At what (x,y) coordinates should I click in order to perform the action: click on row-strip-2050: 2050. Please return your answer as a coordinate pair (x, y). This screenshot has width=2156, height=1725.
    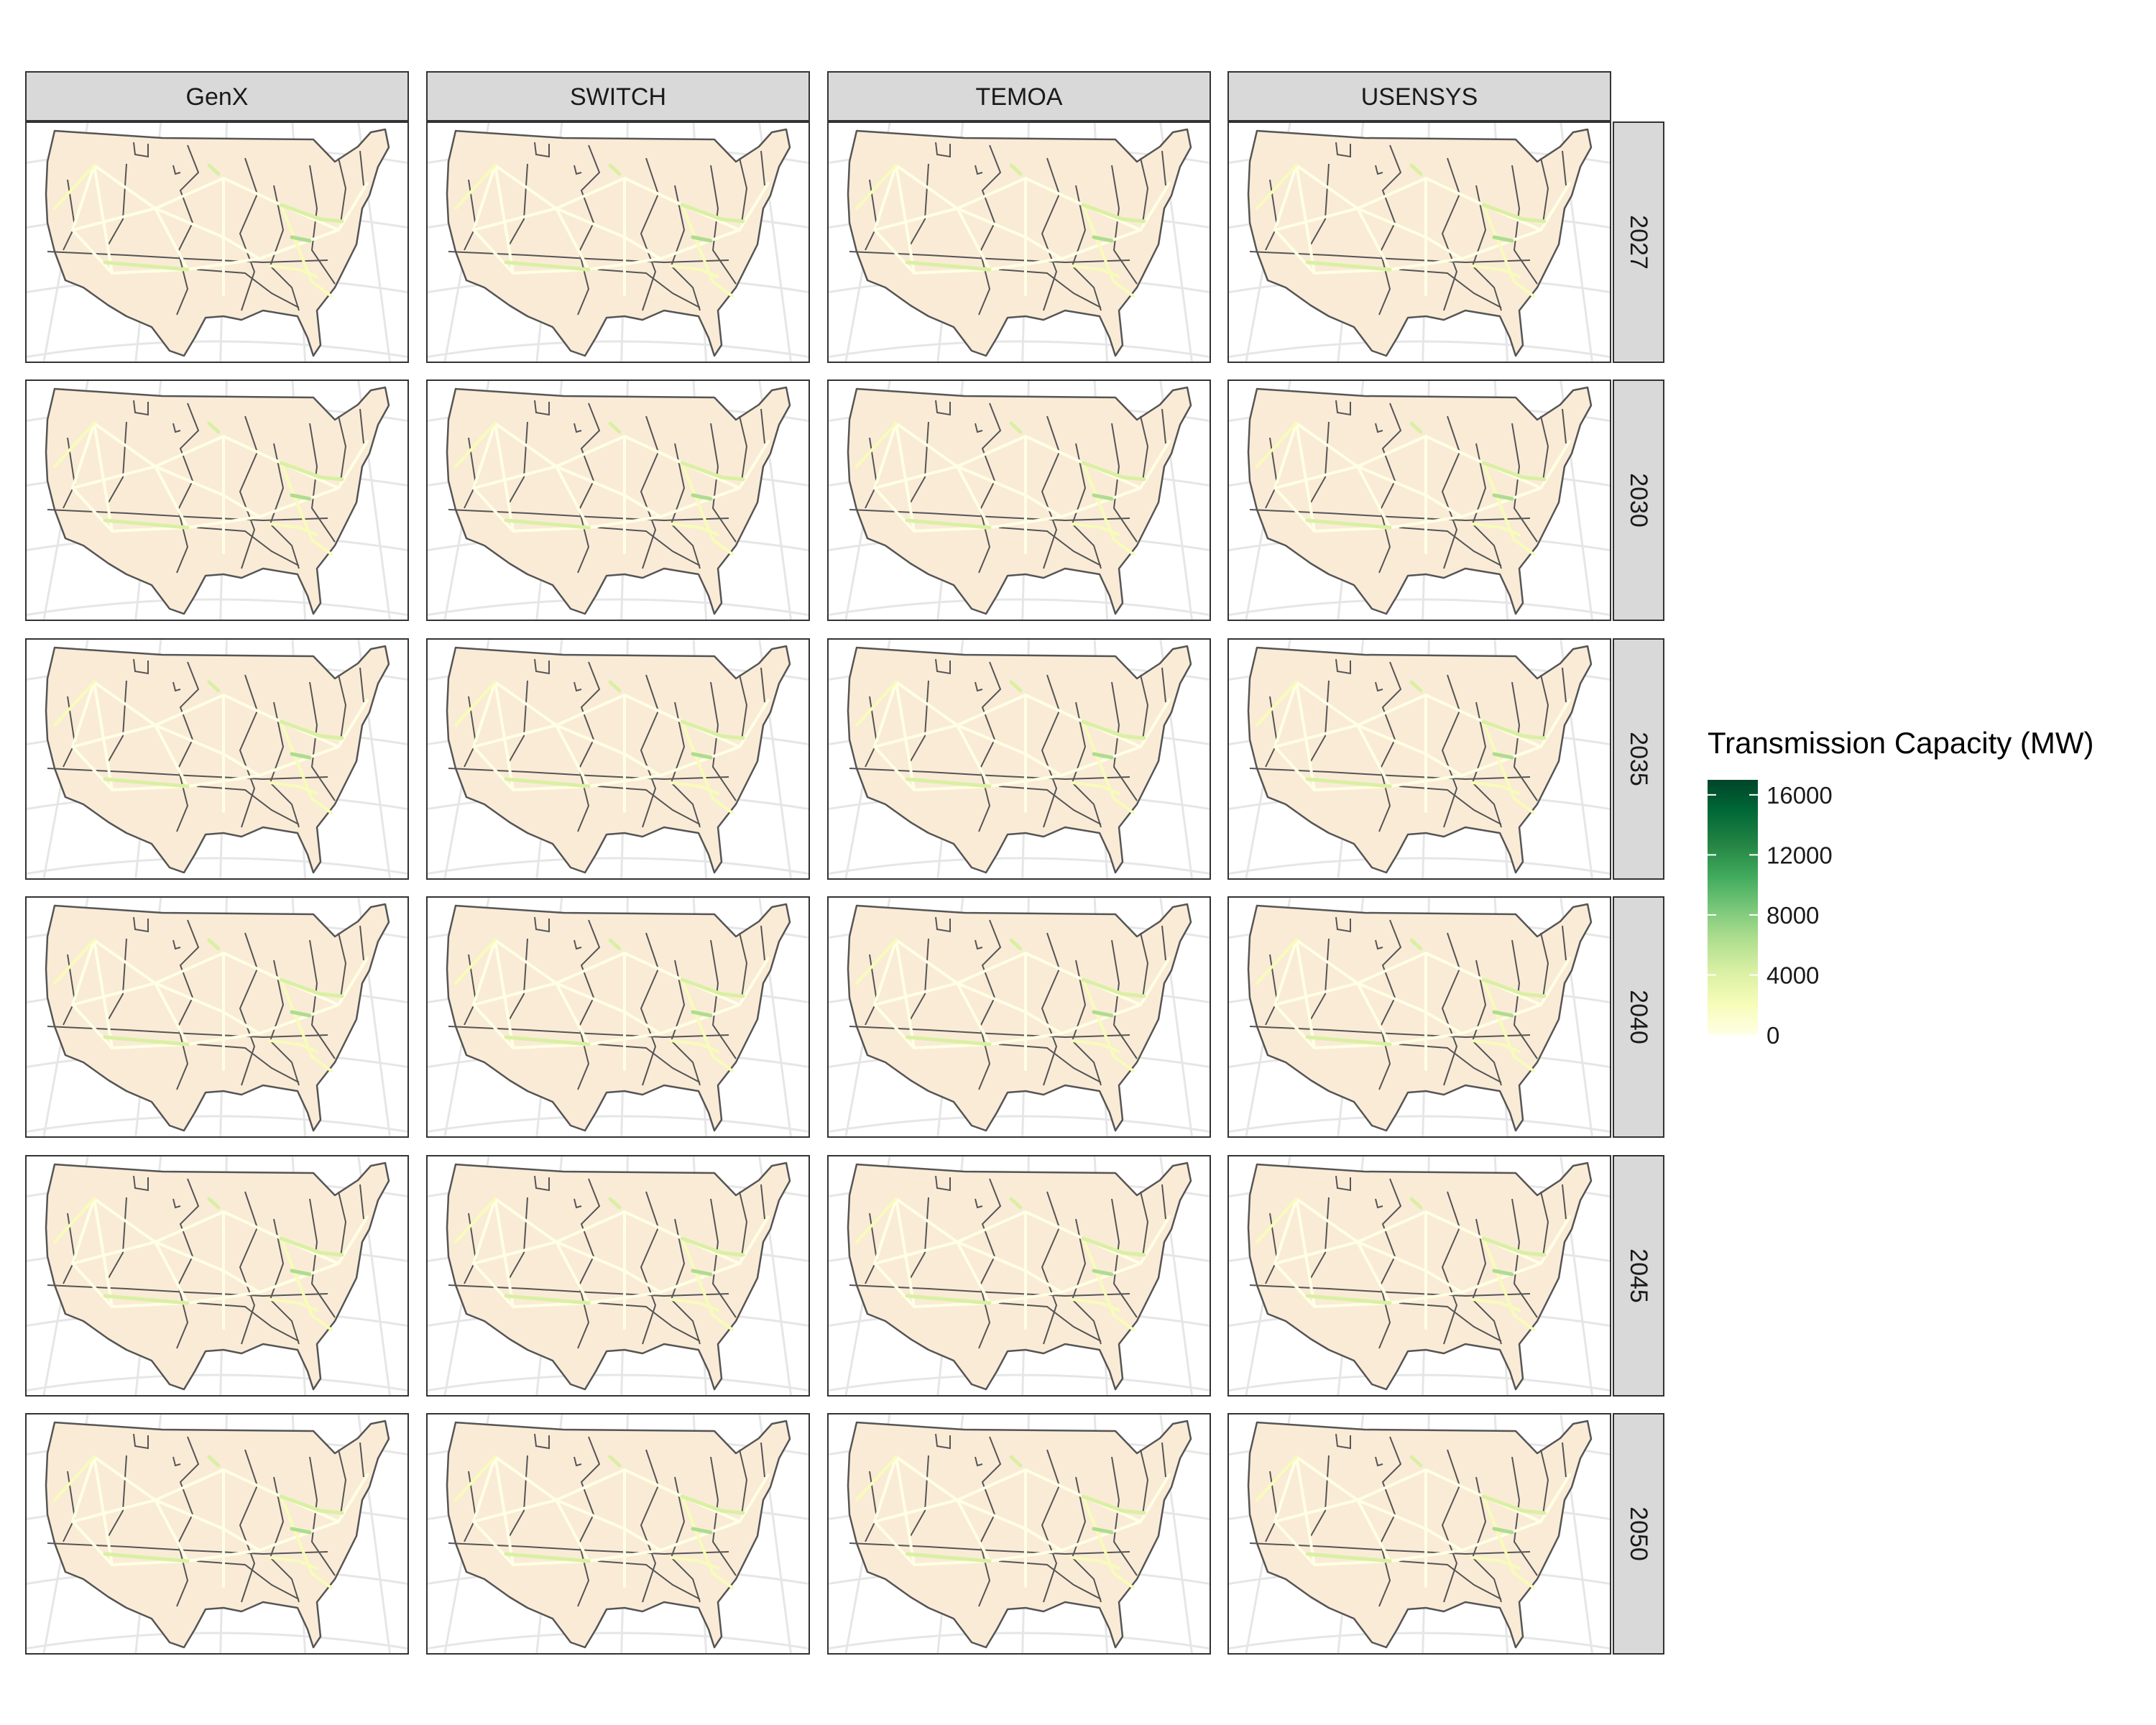
    Looking at the image, I should click on (1638, 1534).